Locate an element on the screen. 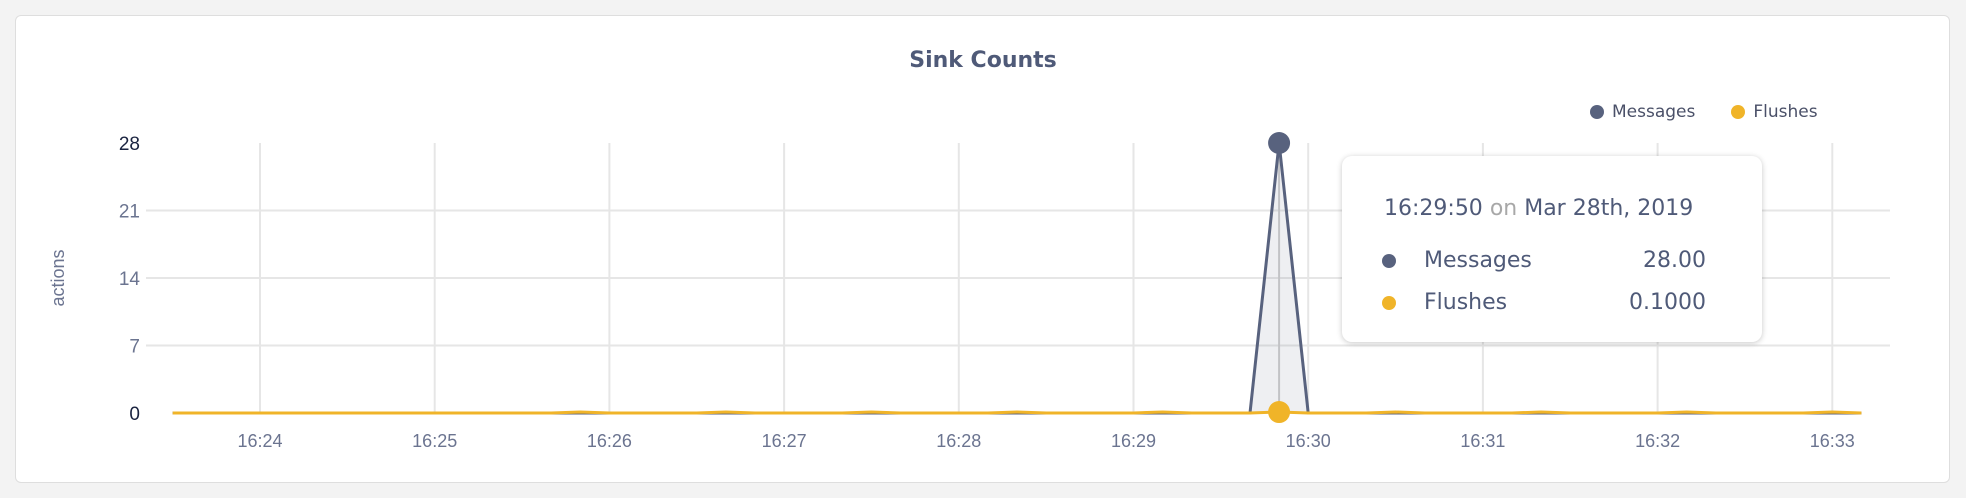 The width and height of the screenshot is (1966, 498). legend: Messages Flushes is located at coordinates (1704, 112).